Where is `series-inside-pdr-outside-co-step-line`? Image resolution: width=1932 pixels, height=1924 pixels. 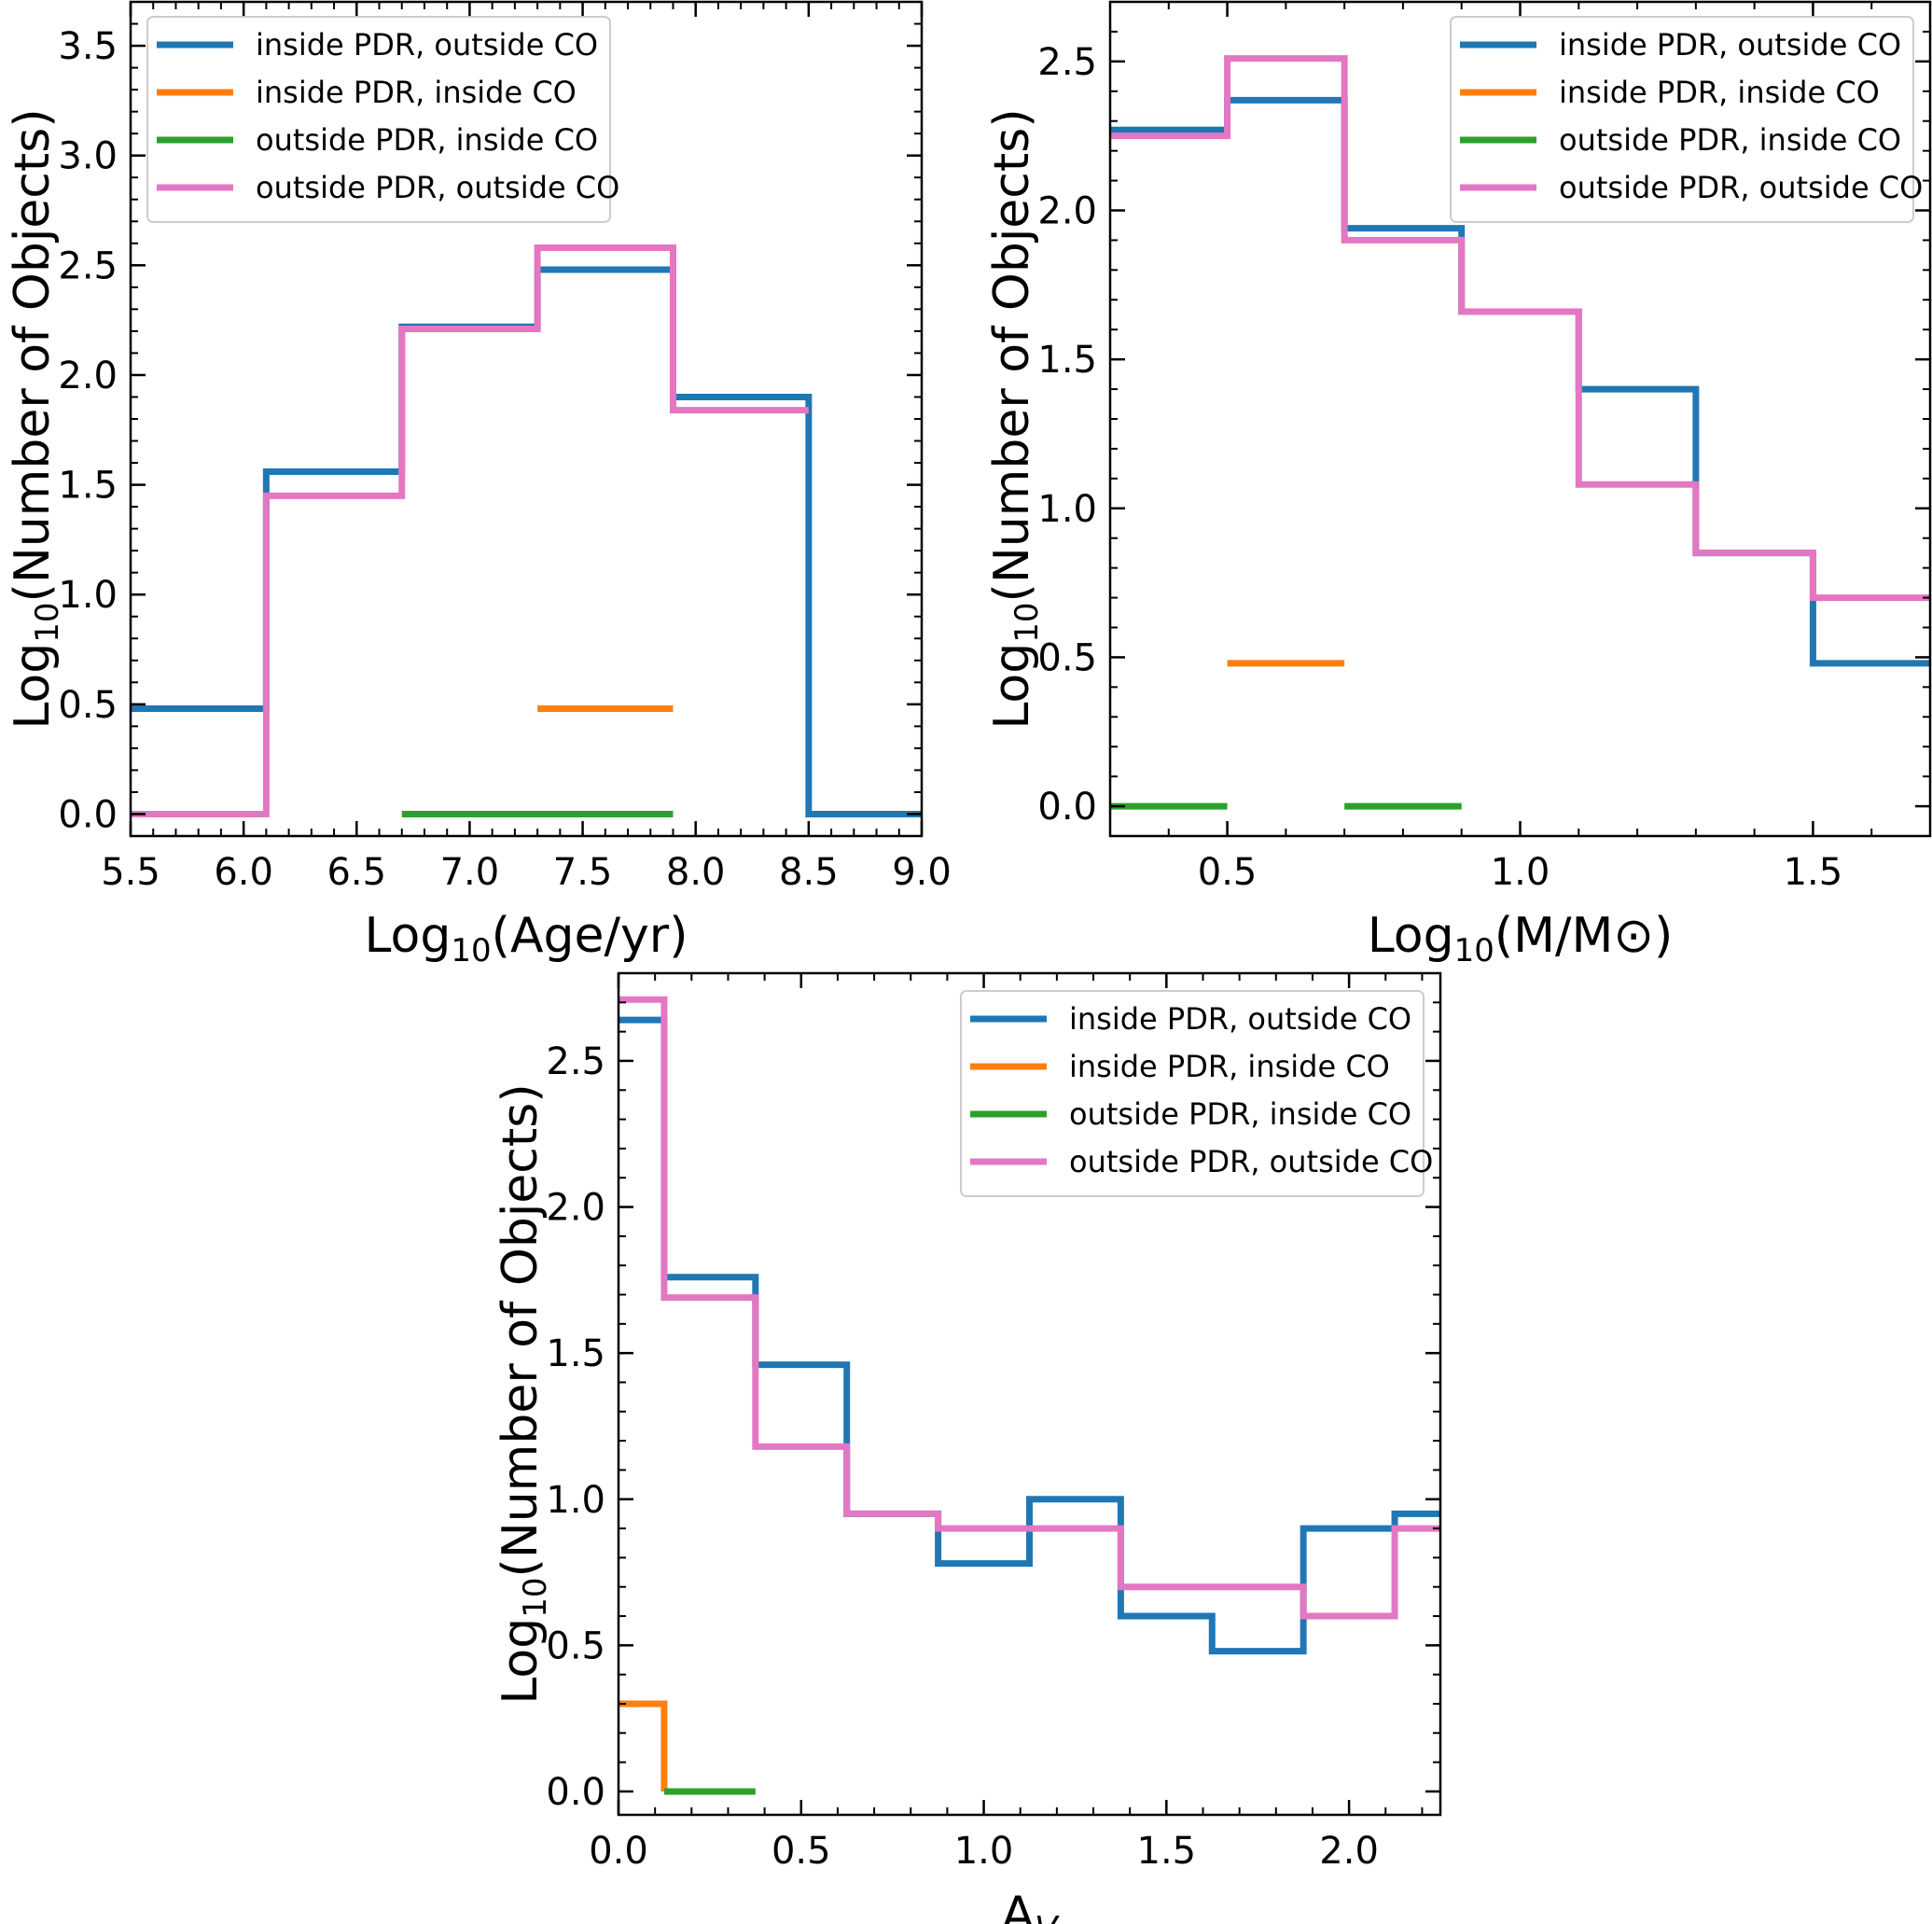
series-inside-pdr-outside-co-step-line is located at coordinates (526, 542).